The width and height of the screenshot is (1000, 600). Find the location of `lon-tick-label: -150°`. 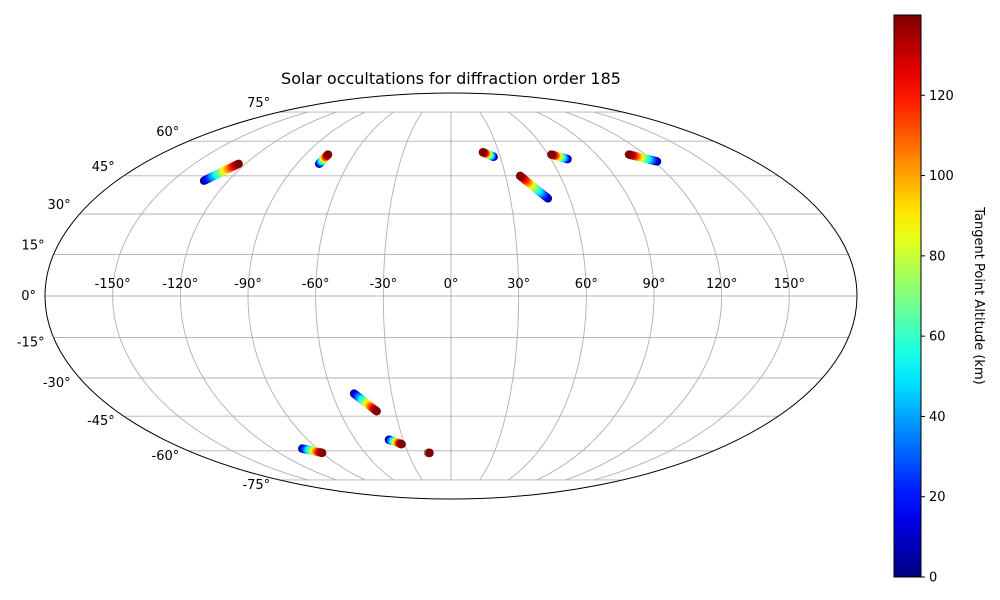

lon-tick-label: -150° is located at coordinates (113, 284).